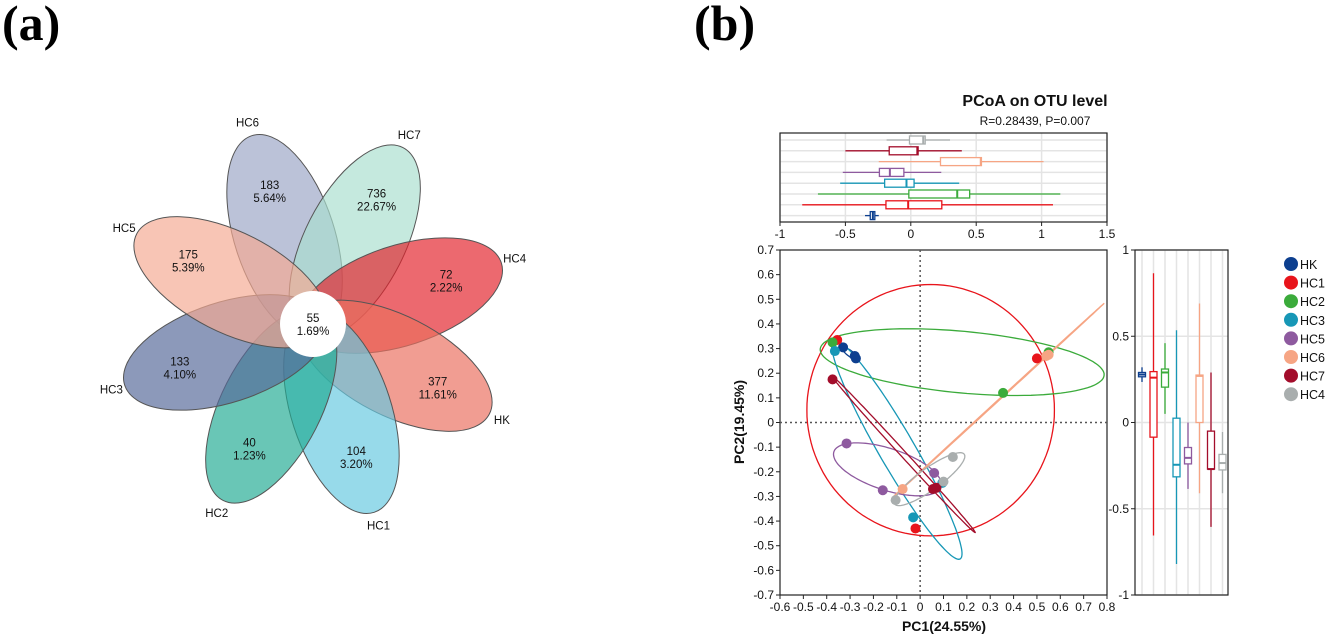 The height and width of the screenshot is (637, 1325). Describe the element at coordinates (780, 607) in the screenshot. I see `x-tick-label: -0.6` at that location.